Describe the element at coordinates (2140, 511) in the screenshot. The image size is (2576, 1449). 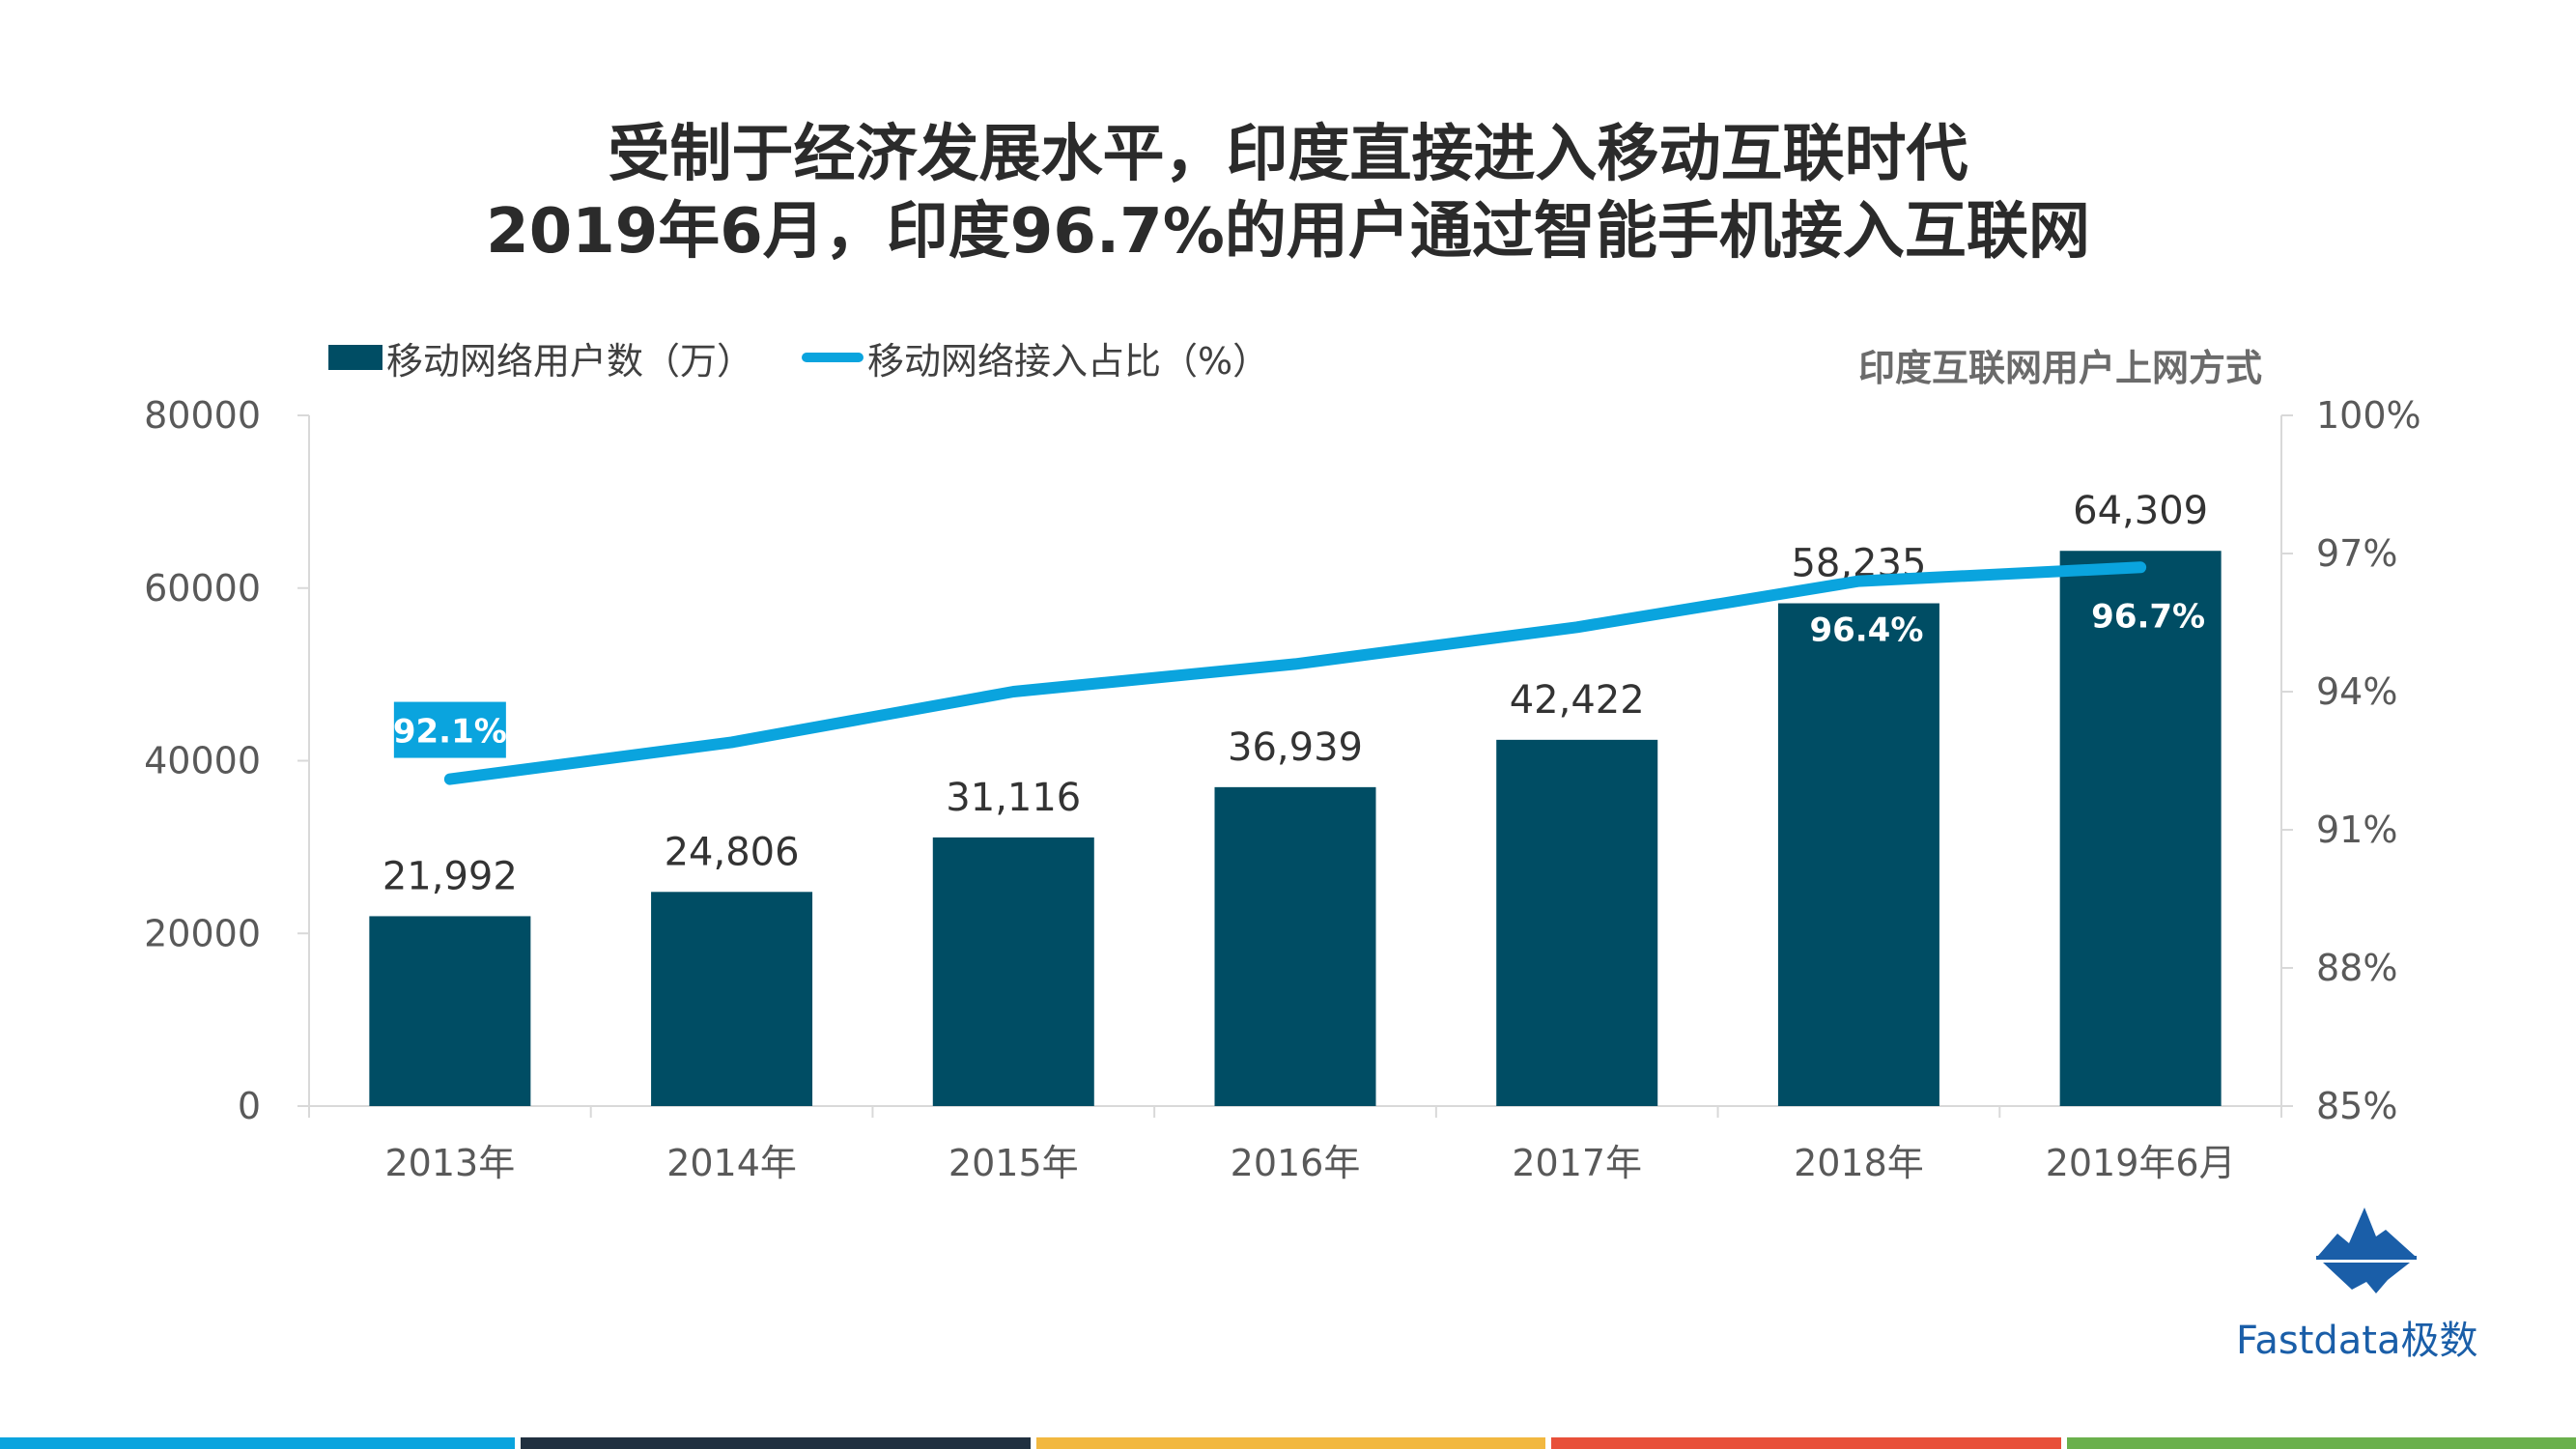
I see `bar-value-label: 64,309` at that location.